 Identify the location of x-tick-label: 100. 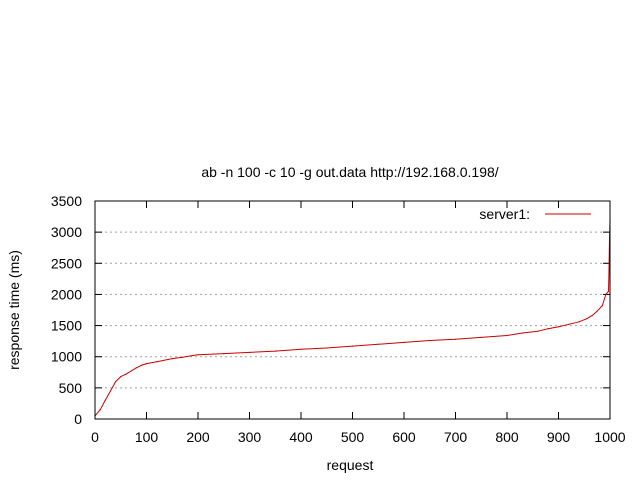
(147, 437).